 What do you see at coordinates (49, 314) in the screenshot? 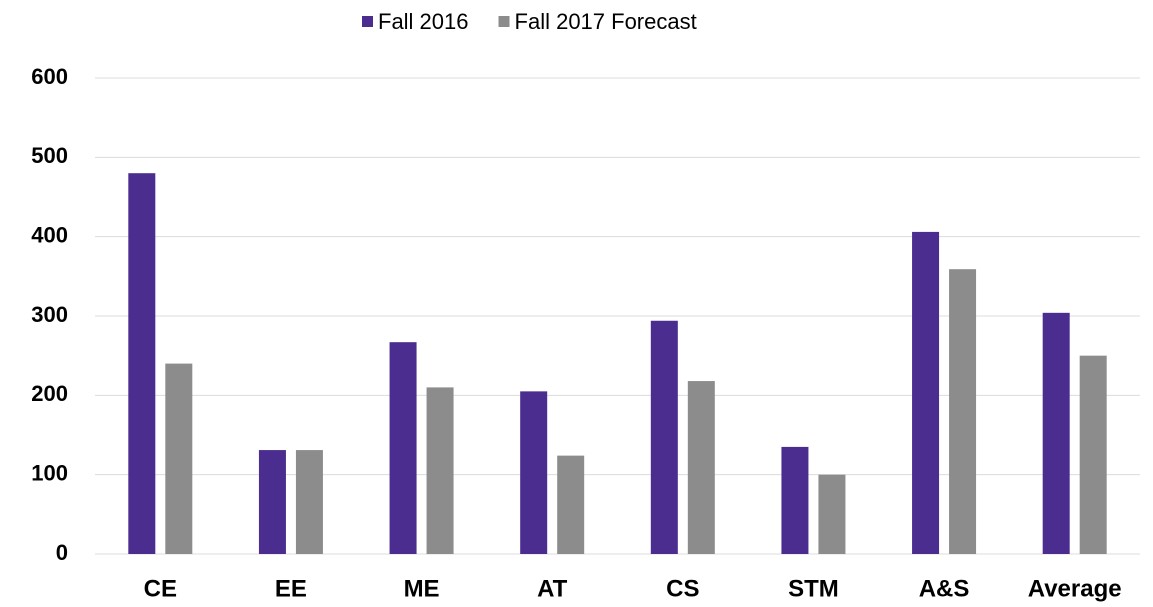
I see `y-tick-label: 300` at bounding box center [49, 314].